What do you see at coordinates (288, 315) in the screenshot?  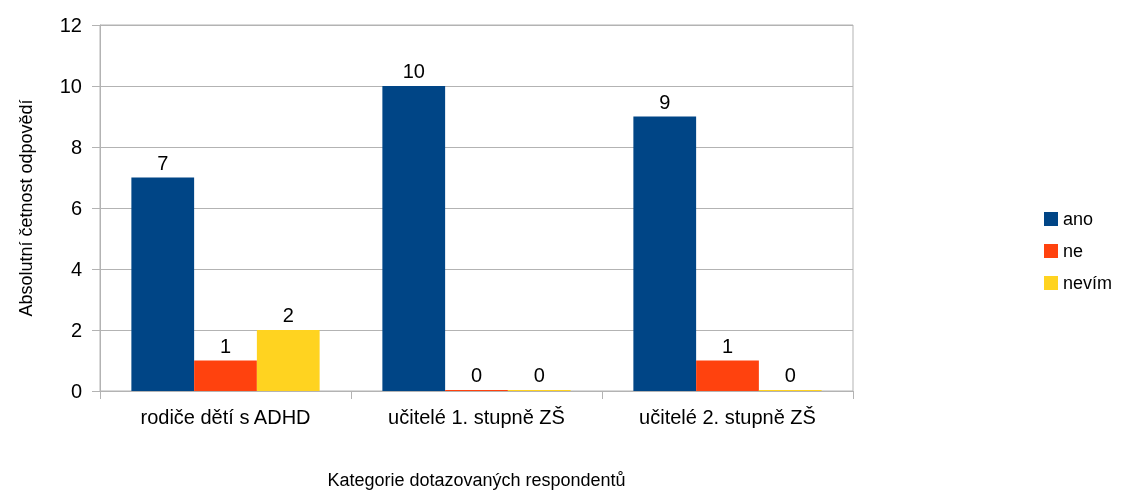 I see `data-label: 2` at bounding box center [288, 315].